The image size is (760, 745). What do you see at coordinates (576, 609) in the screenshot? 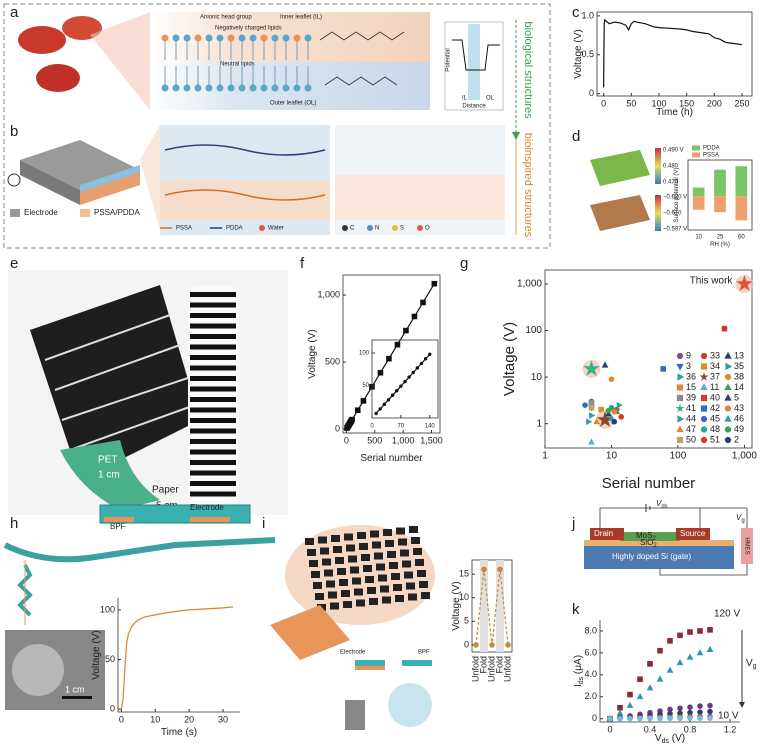
I see `panel-label: k` at bounding box center [576, 609].